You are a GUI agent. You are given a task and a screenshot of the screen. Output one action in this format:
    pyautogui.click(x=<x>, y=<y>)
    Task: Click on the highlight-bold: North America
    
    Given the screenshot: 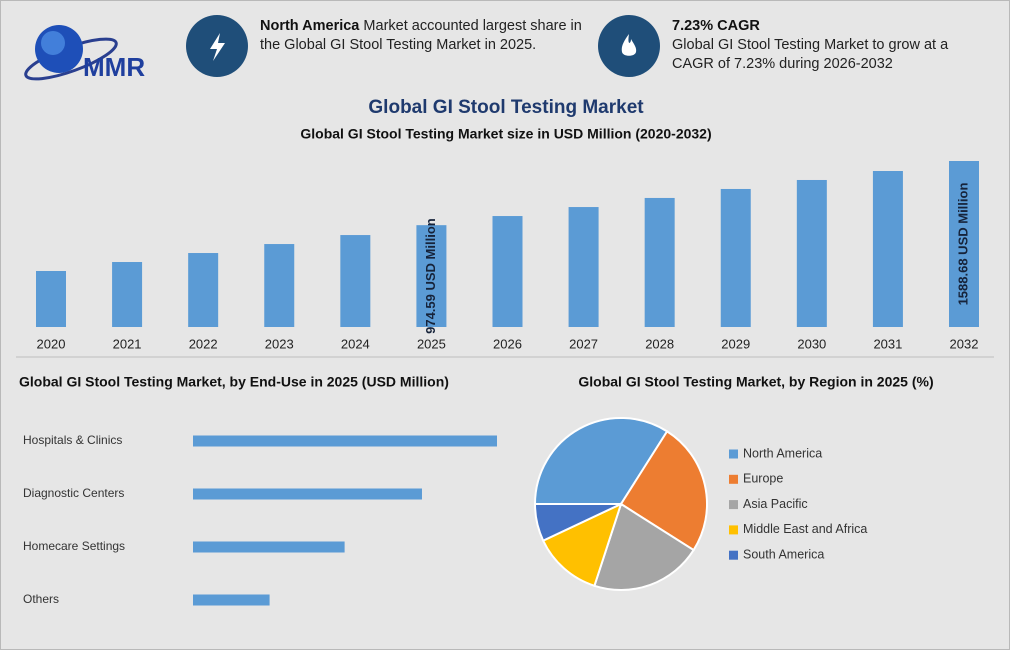 What is the action you would take?
    pyautogui.click(x=310, y=26)
    